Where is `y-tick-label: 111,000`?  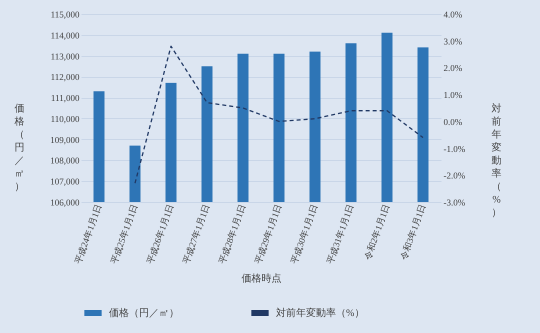
y-tick-label: 111,000 is located at coordinates (65, 98).